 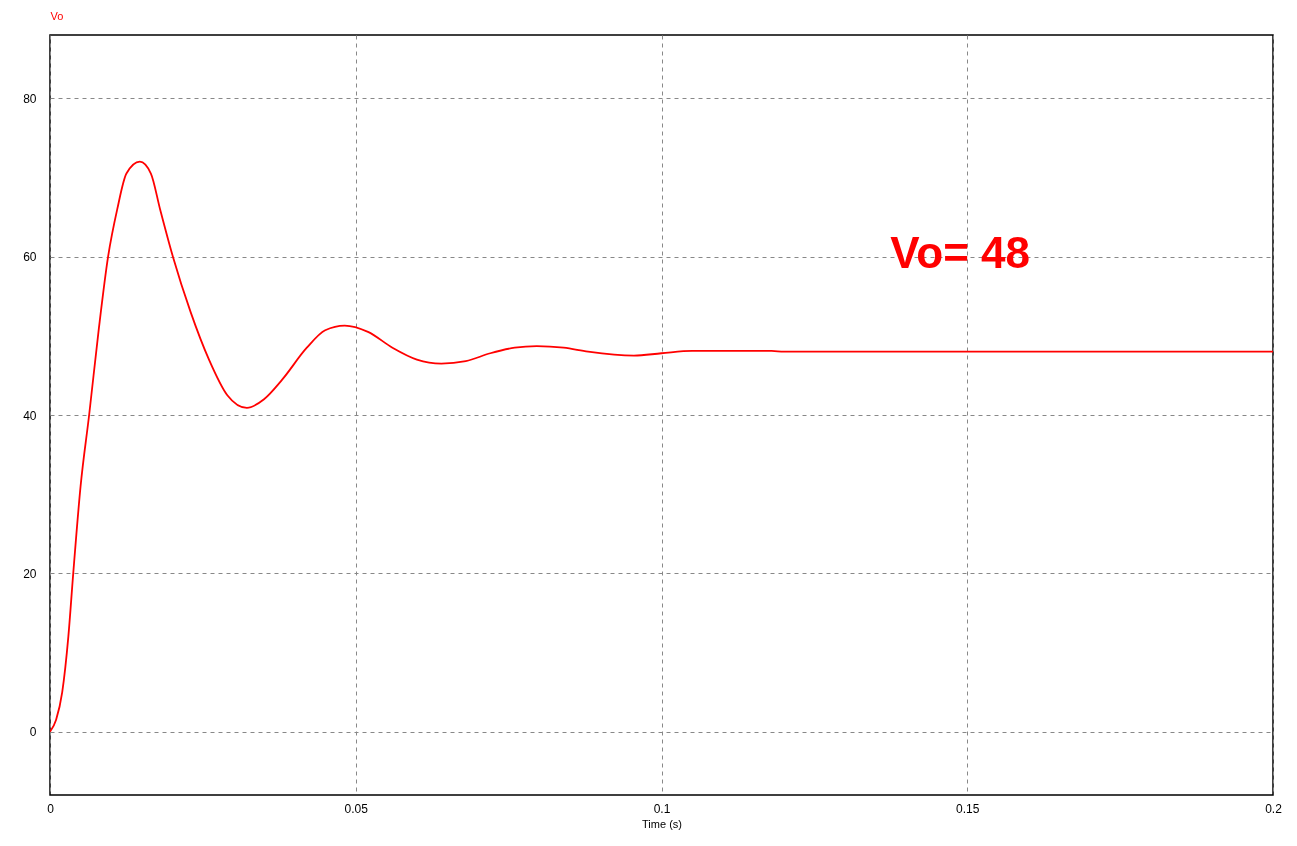 What do you see at coordinates (662, 823) in the screenshot?
I see `x-axis-title: Time (s)` at bounding box center [662, 823].